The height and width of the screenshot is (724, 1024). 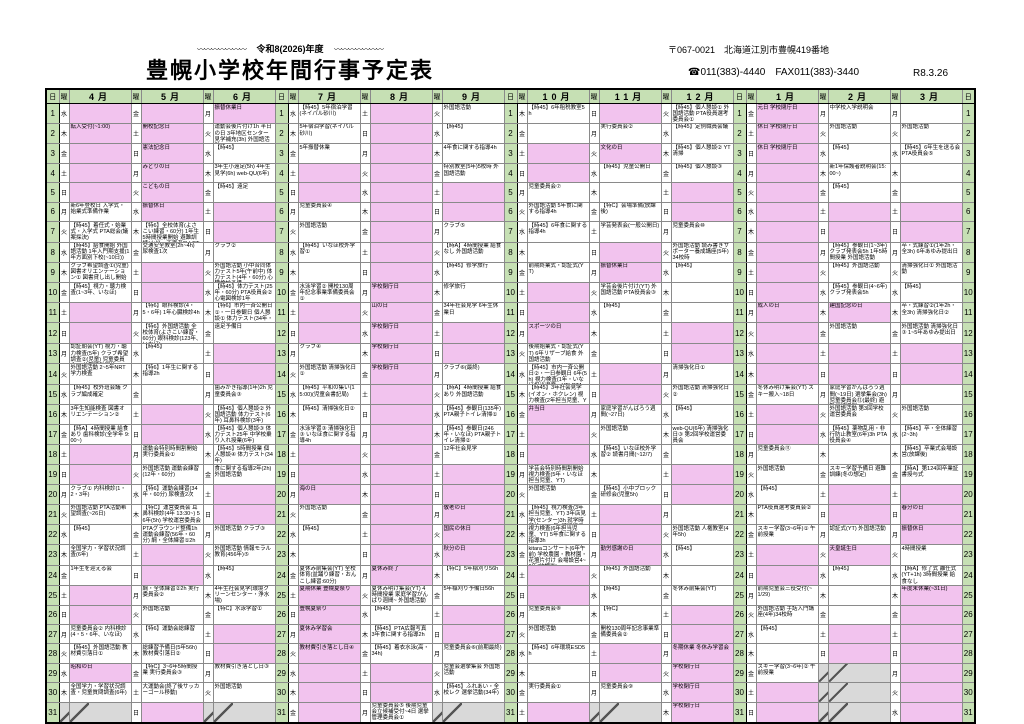 I want to click on event-cell: 【時A】第124回卒業証書授与式, so click(x=931, y=475).